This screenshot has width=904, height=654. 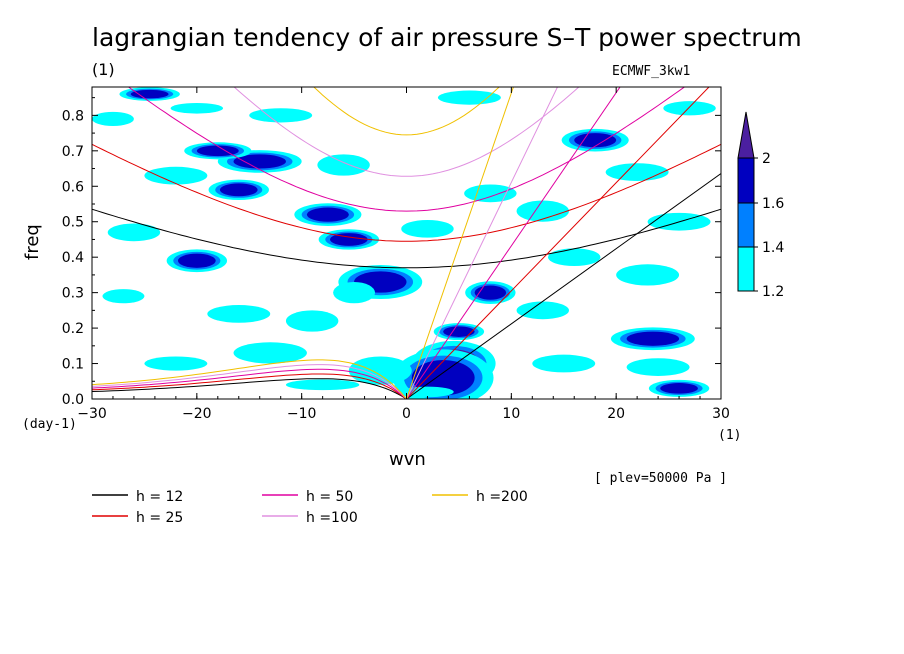 I want to click on y-tick-label: 0.1, so click(x=73, y=365).